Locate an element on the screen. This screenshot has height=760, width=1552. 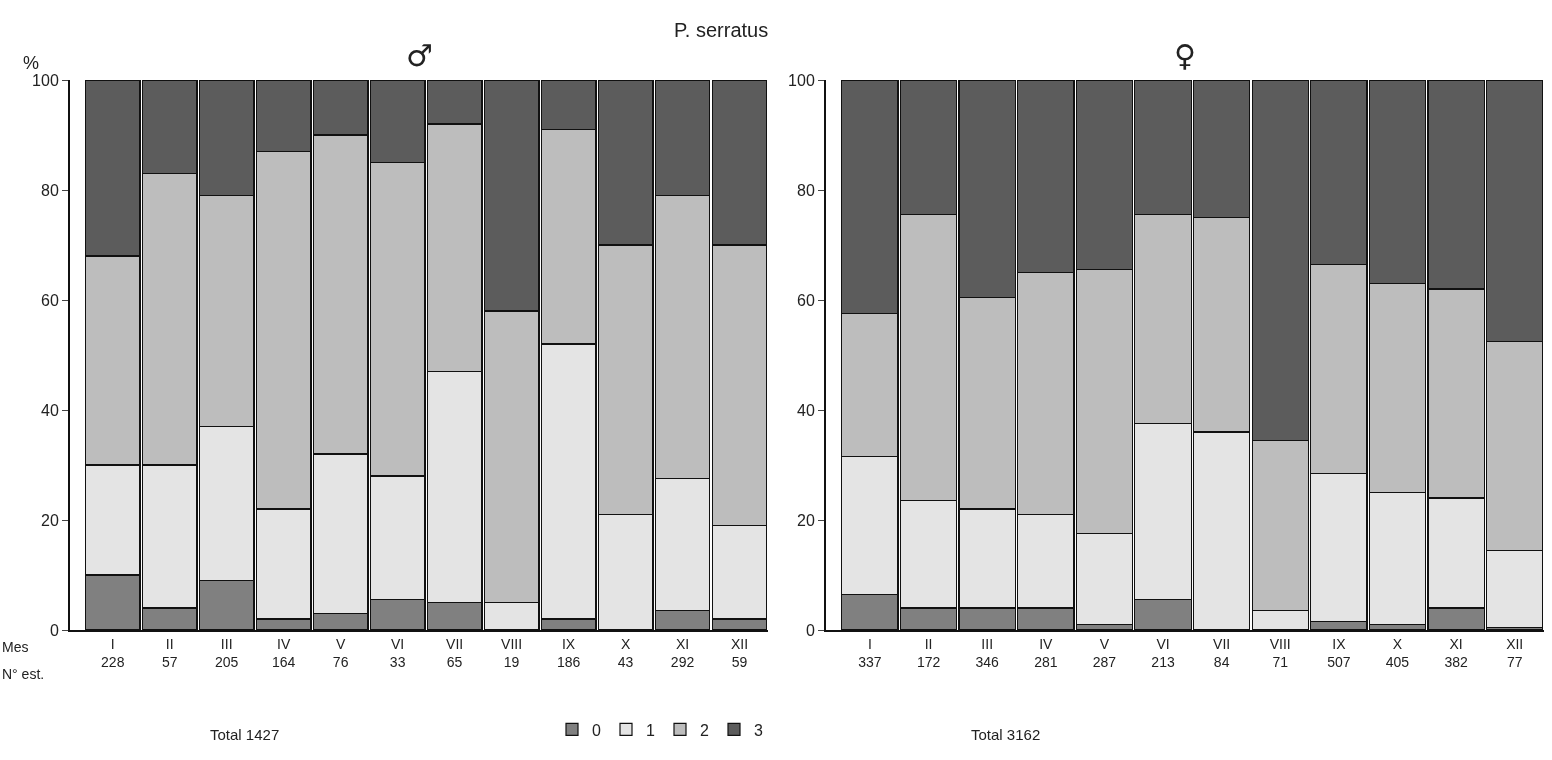
x-tick-label: I 337 is located at coordinates (870, 652).